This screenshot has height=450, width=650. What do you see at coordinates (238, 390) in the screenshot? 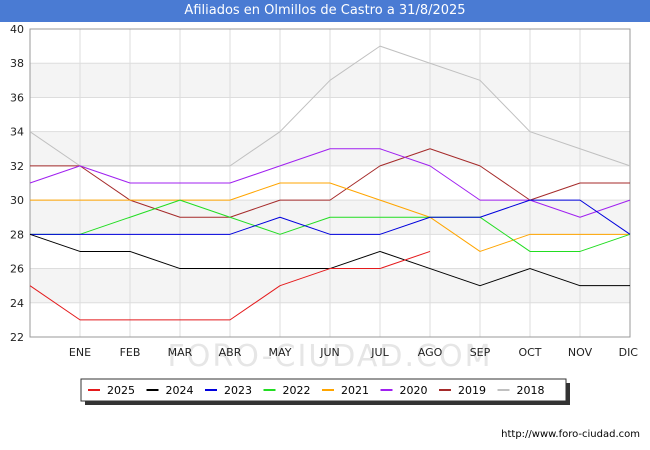
I see `legend-label-2023: 2023` at bounding box center [238, 390].